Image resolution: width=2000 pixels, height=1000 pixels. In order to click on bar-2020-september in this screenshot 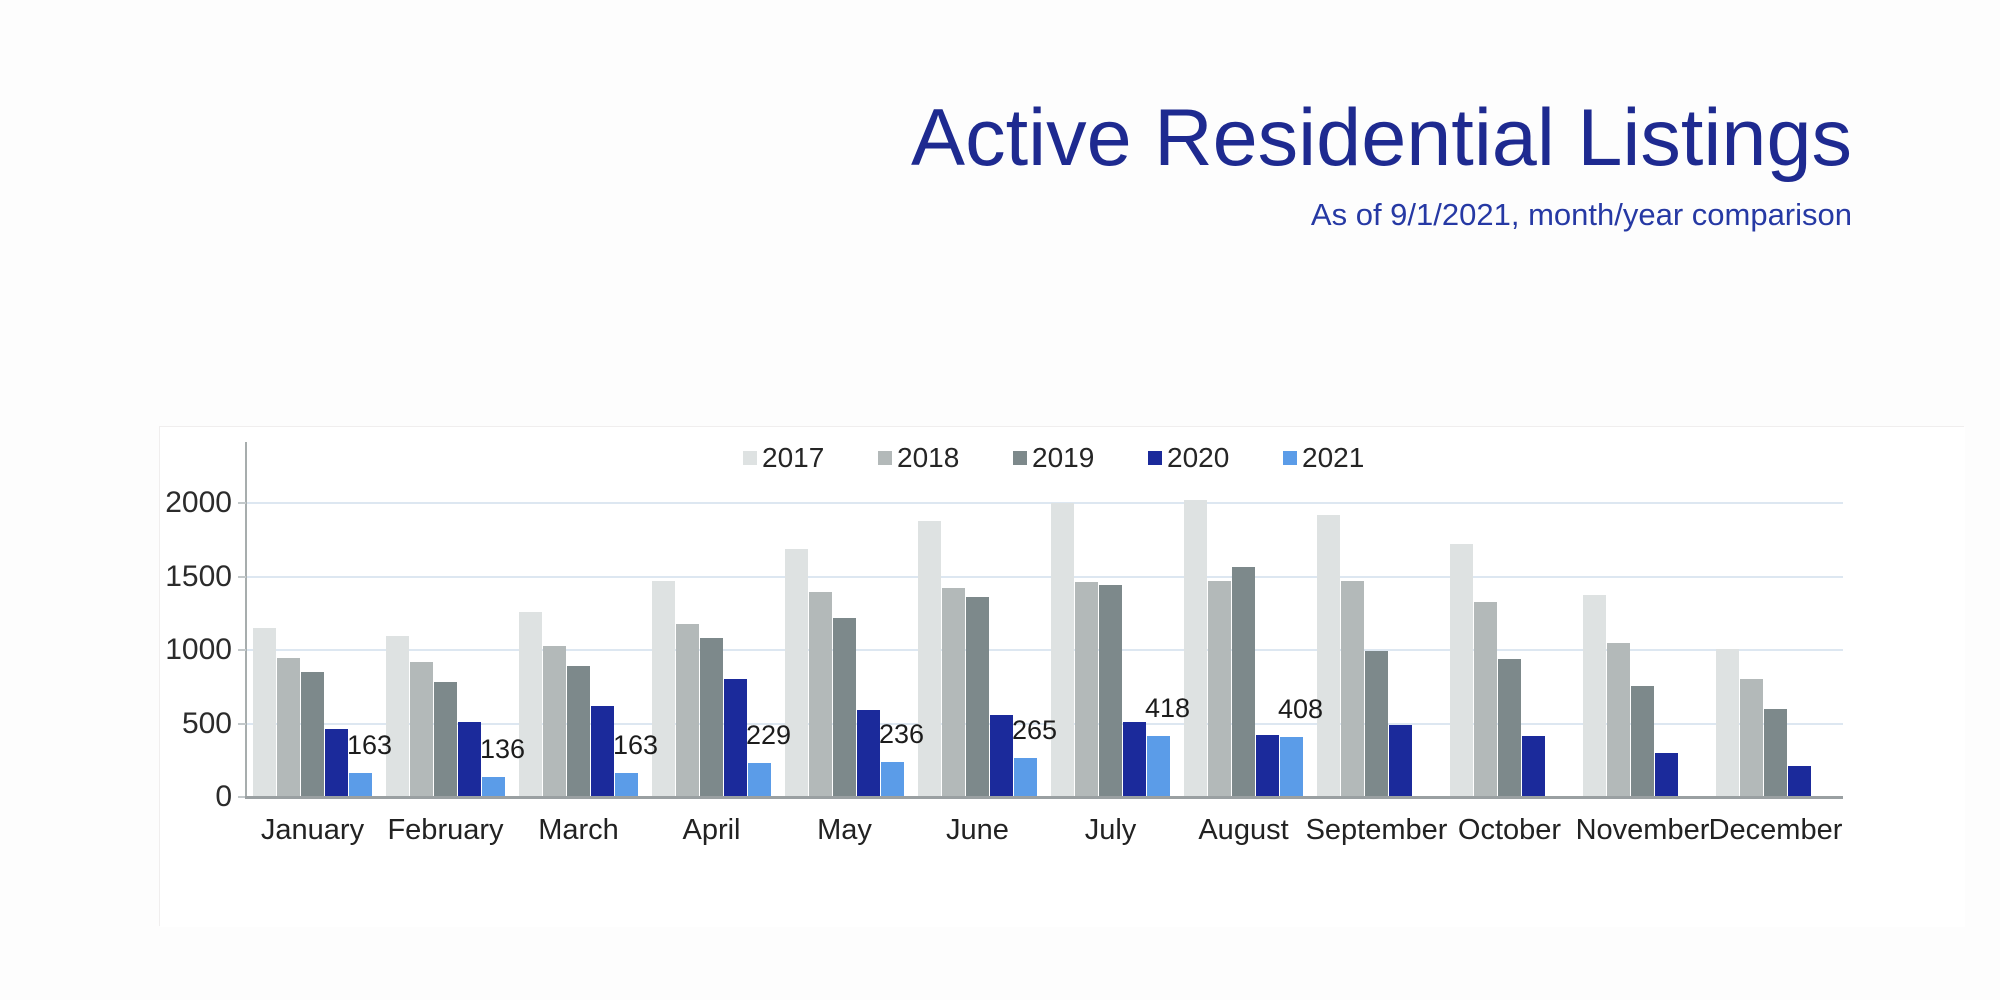, I will do `click(1400, 761)`.